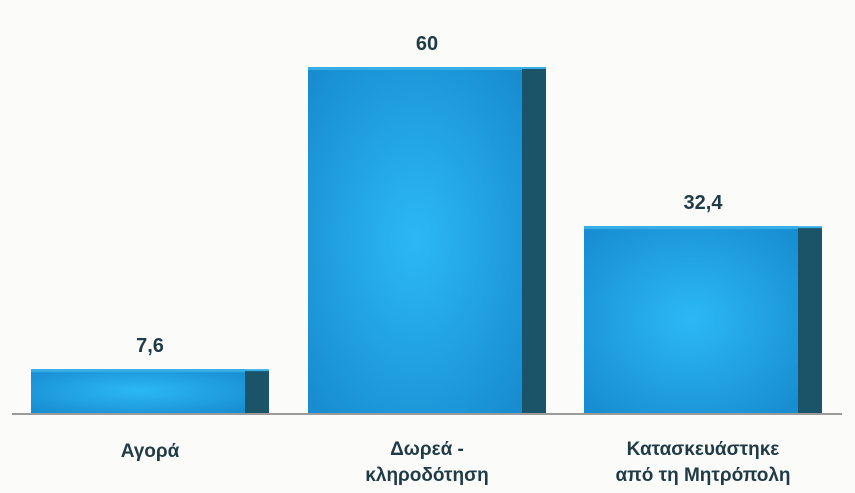 Image resolution: width=855 pixels, height=493 pixels. Describe the element at coordinates (427, 44) in the screenshot. I see `value-label: 60` at that location.